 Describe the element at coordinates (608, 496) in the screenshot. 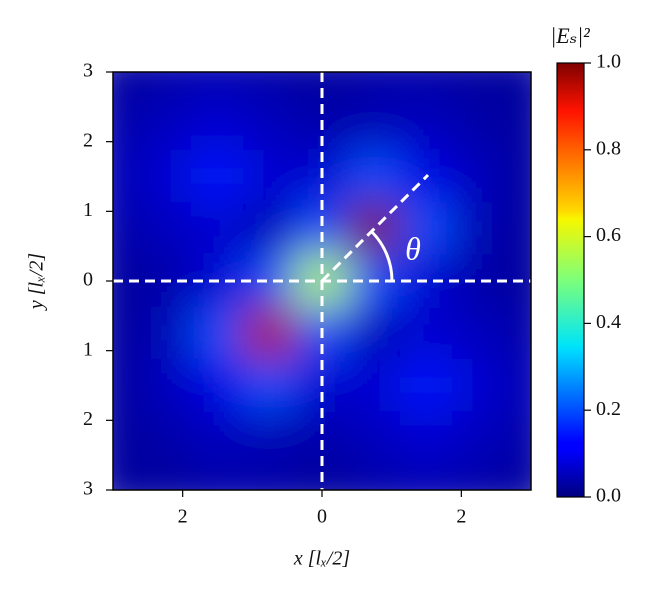

I see `colorbar-tick-label: 0.0` at that location.